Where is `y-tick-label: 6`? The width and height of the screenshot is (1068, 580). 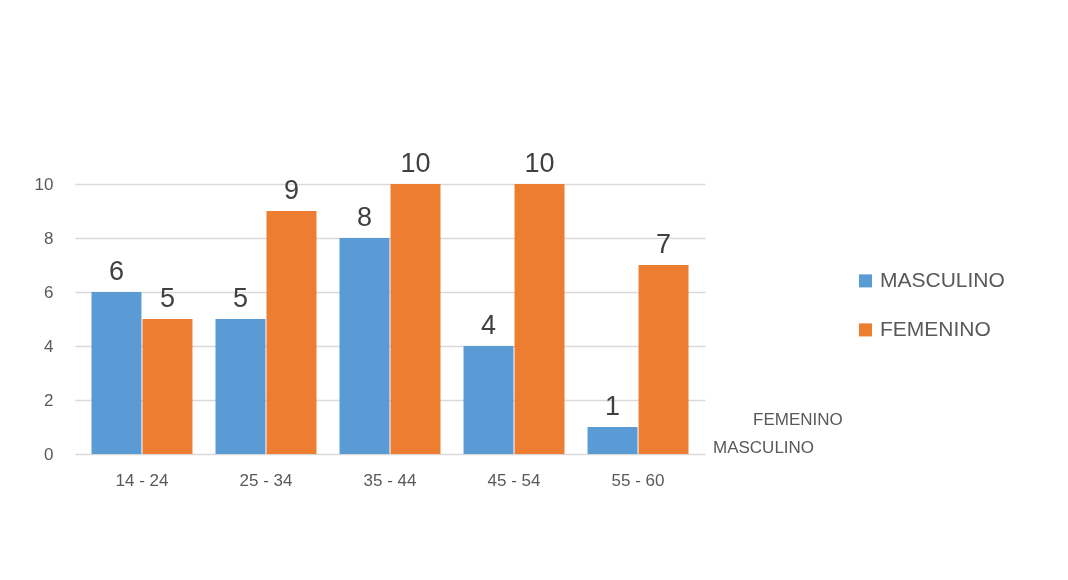
y-tick-label: 6 is located at coordinates (49, 292).